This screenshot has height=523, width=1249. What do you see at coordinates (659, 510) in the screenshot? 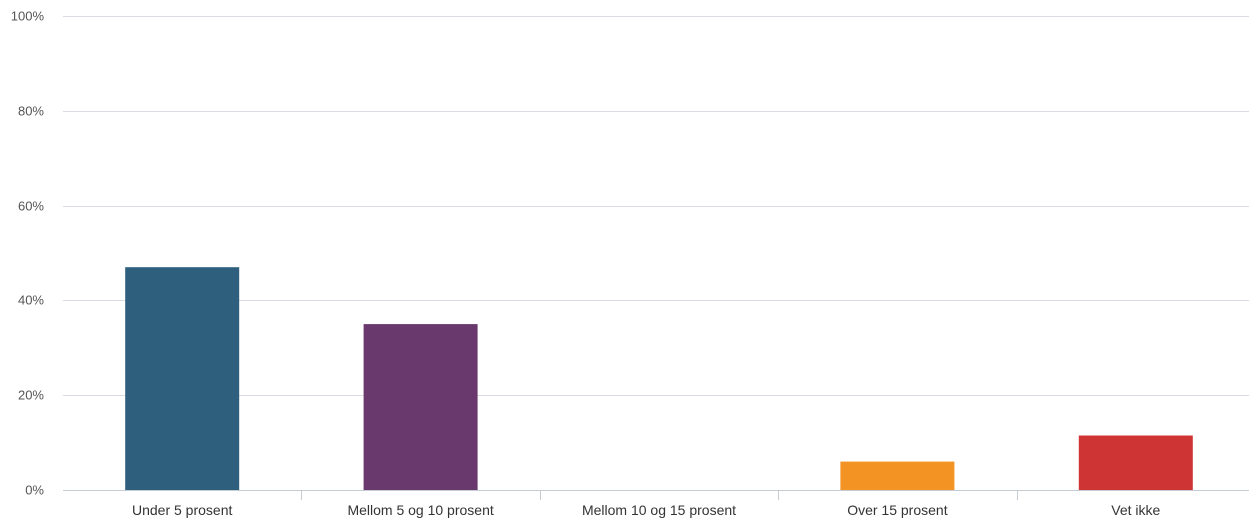
I see `x-tick-label: Mellom 10 og 15 prosent` at bounding box center [659, 510].